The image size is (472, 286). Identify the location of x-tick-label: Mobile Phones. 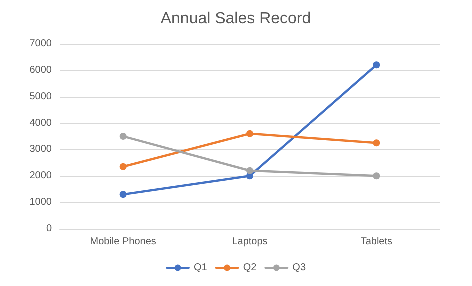
(123, 242).